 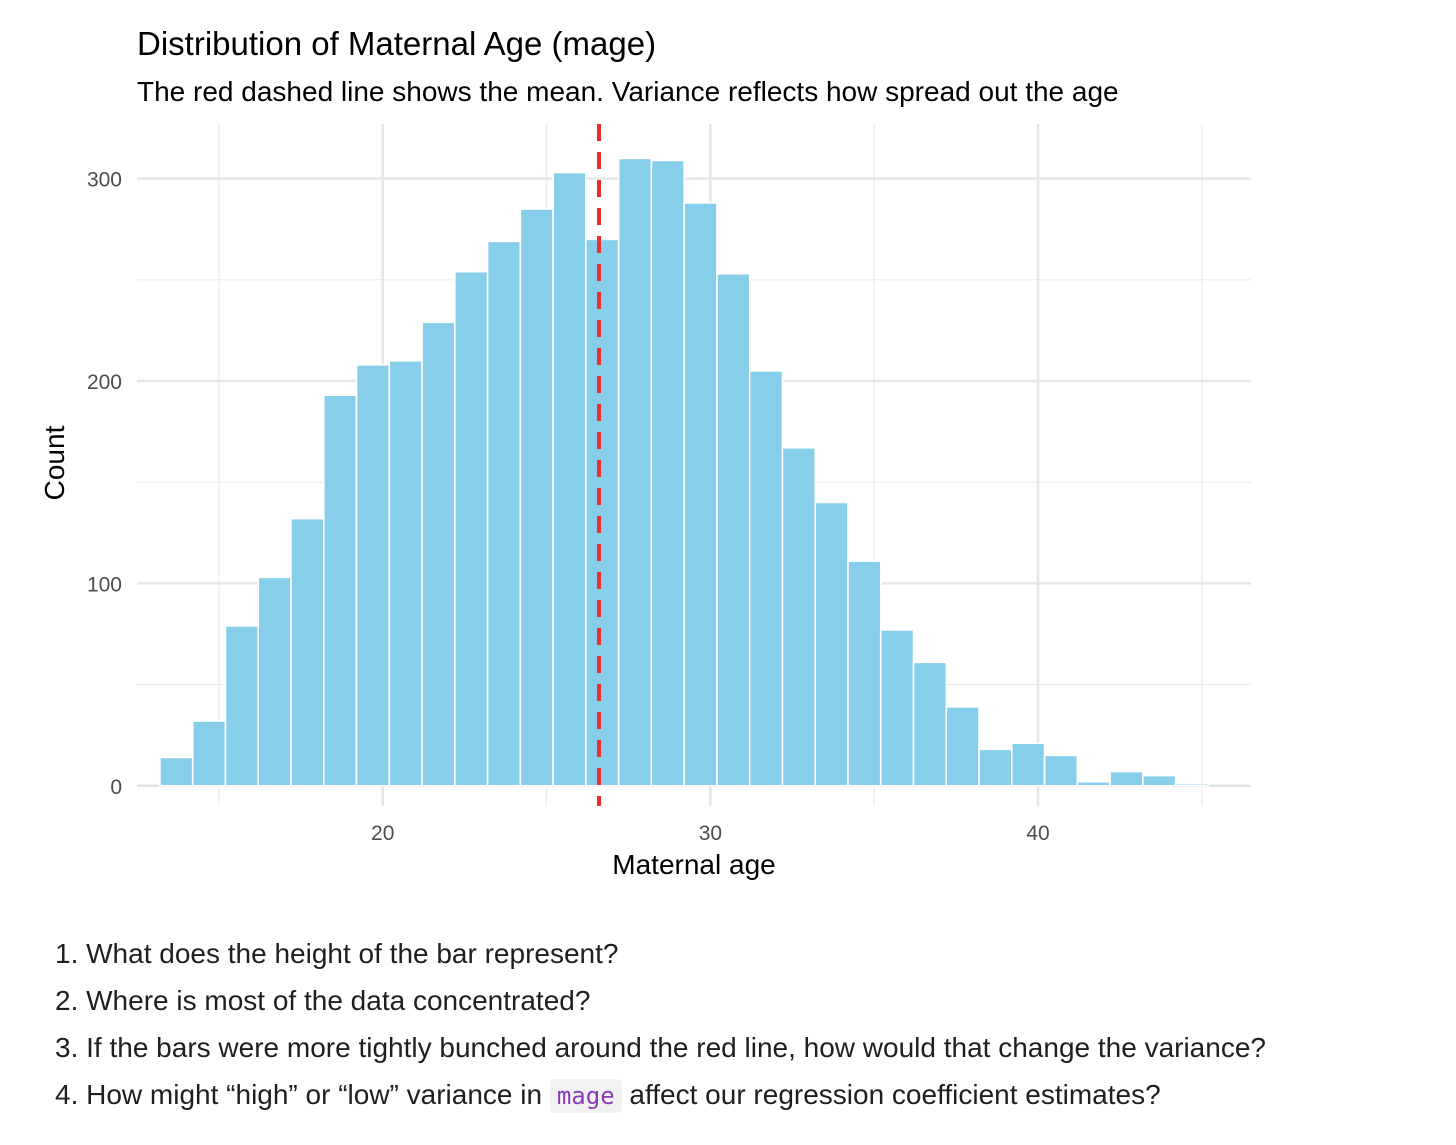 I want to click on x-tick-label: 20, so click(x=382, y=833).